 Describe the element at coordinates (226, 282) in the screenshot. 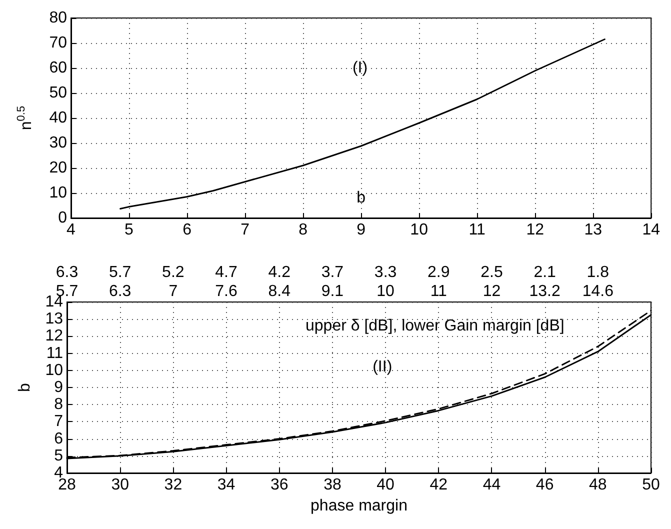

I see `text: 4.7 7.6` at that location.